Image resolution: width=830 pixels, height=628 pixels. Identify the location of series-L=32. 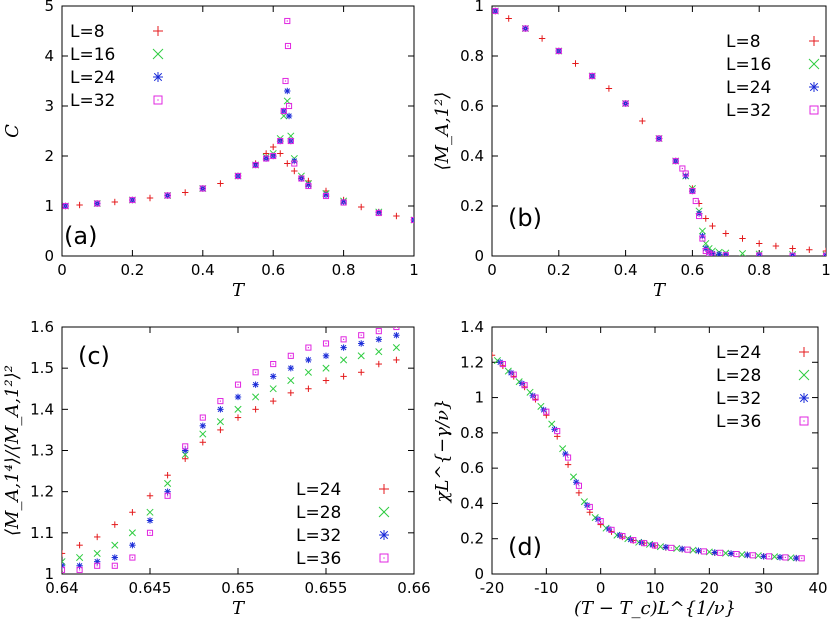
(238, 120).